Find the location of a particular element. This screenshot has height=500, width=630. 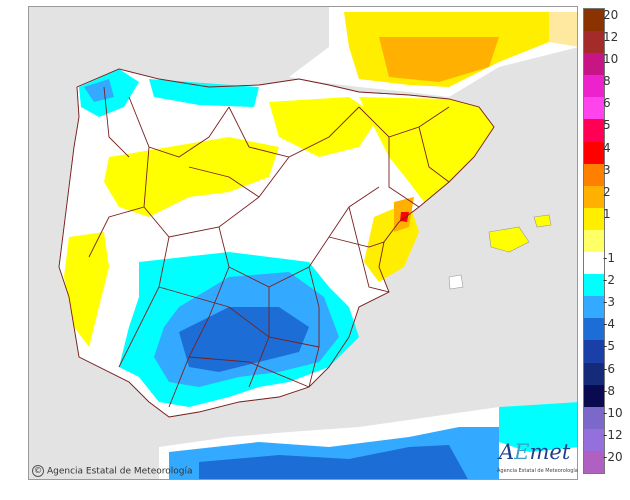

legend-tick-label: -2 is located at coordinates (609, 280).